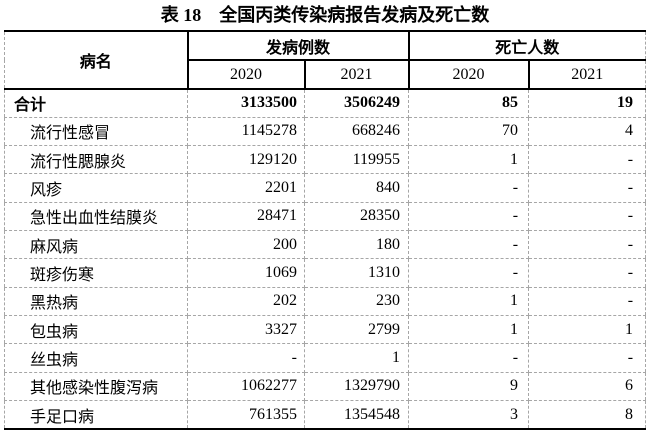 This screenshot has width=650, height=440. Describe the element at coordinates (468, 75) in the screenshot. I see `header-deaths-year-2020: 2020` at that location.